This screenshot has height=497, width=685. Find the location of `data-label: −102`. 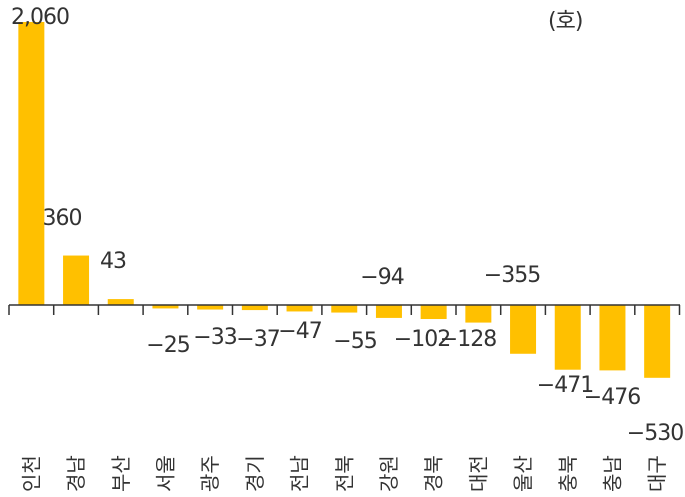

data-label: −102 is located at coordinates (422, 339).